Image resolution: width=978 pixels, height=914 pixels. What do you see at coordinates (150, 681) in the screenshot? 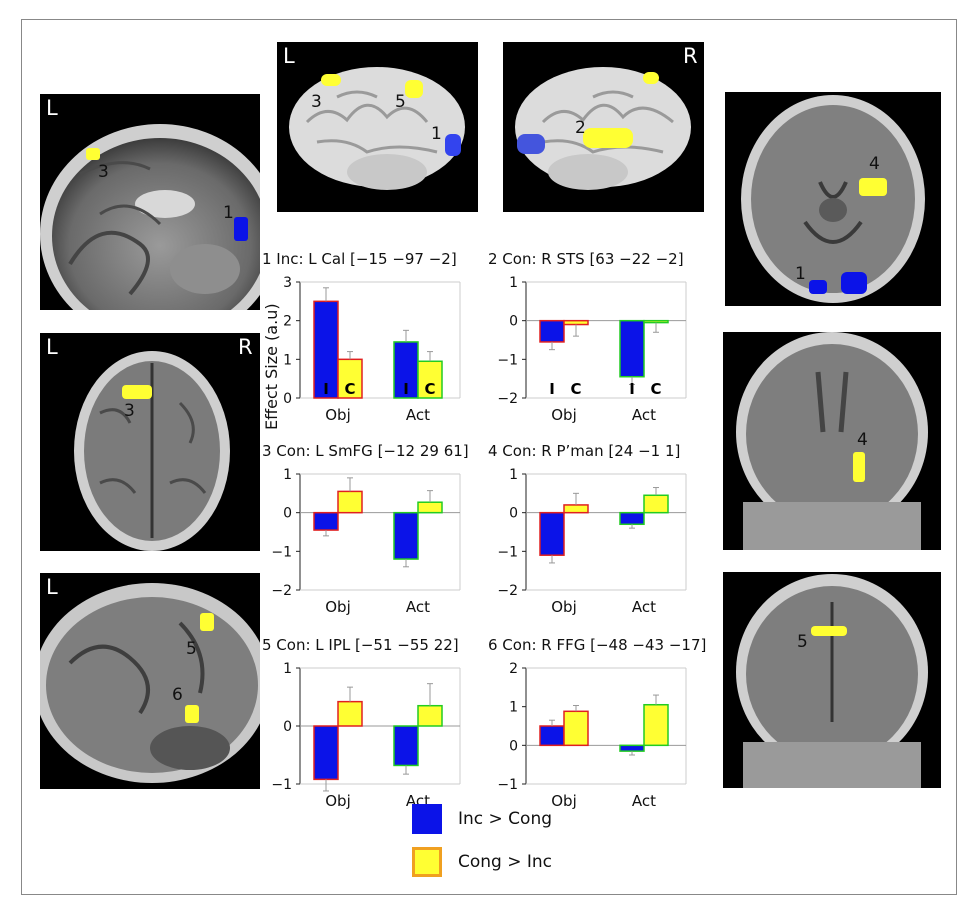
I see `sagittal-slice-left-bottom: L 5 6` at bounding box center [150, 681].